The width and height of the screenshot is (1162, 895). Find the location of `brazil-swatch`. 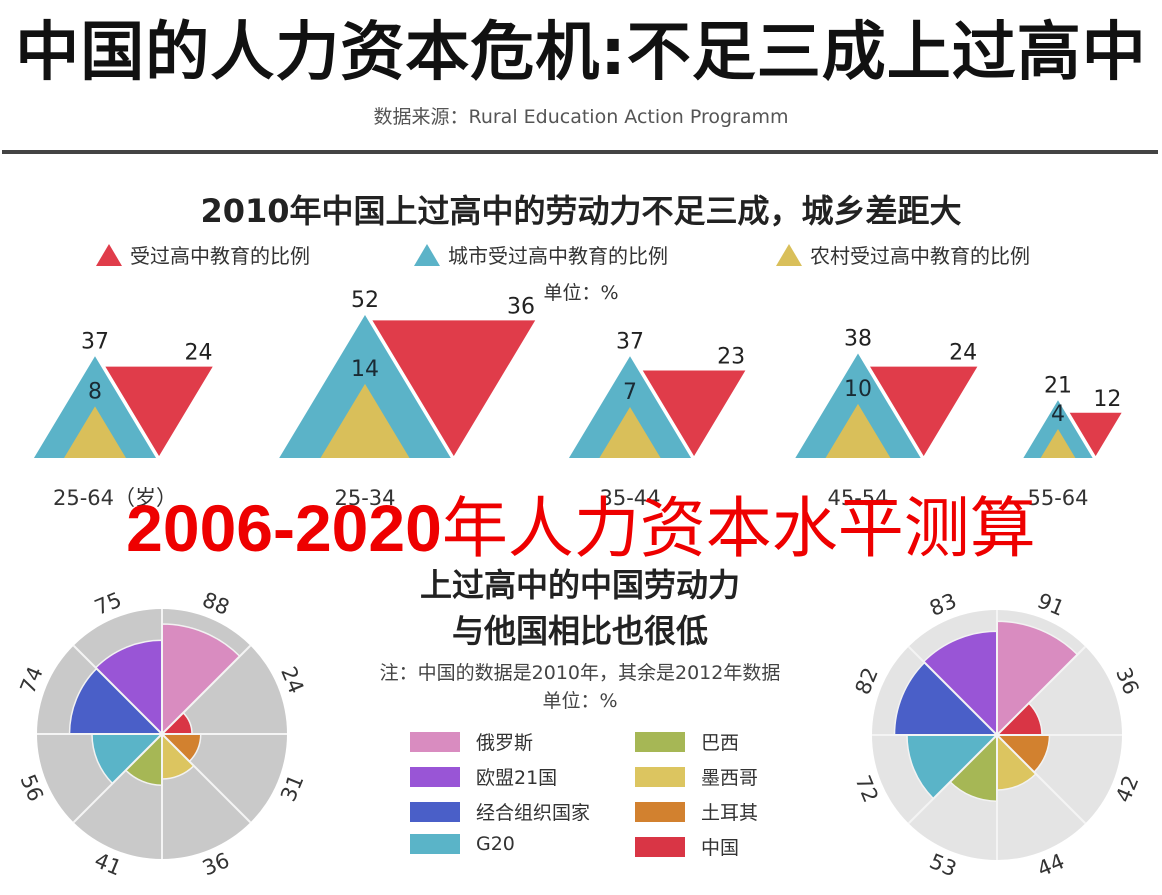

brazil-swatch is located at coordinates (660, 741).